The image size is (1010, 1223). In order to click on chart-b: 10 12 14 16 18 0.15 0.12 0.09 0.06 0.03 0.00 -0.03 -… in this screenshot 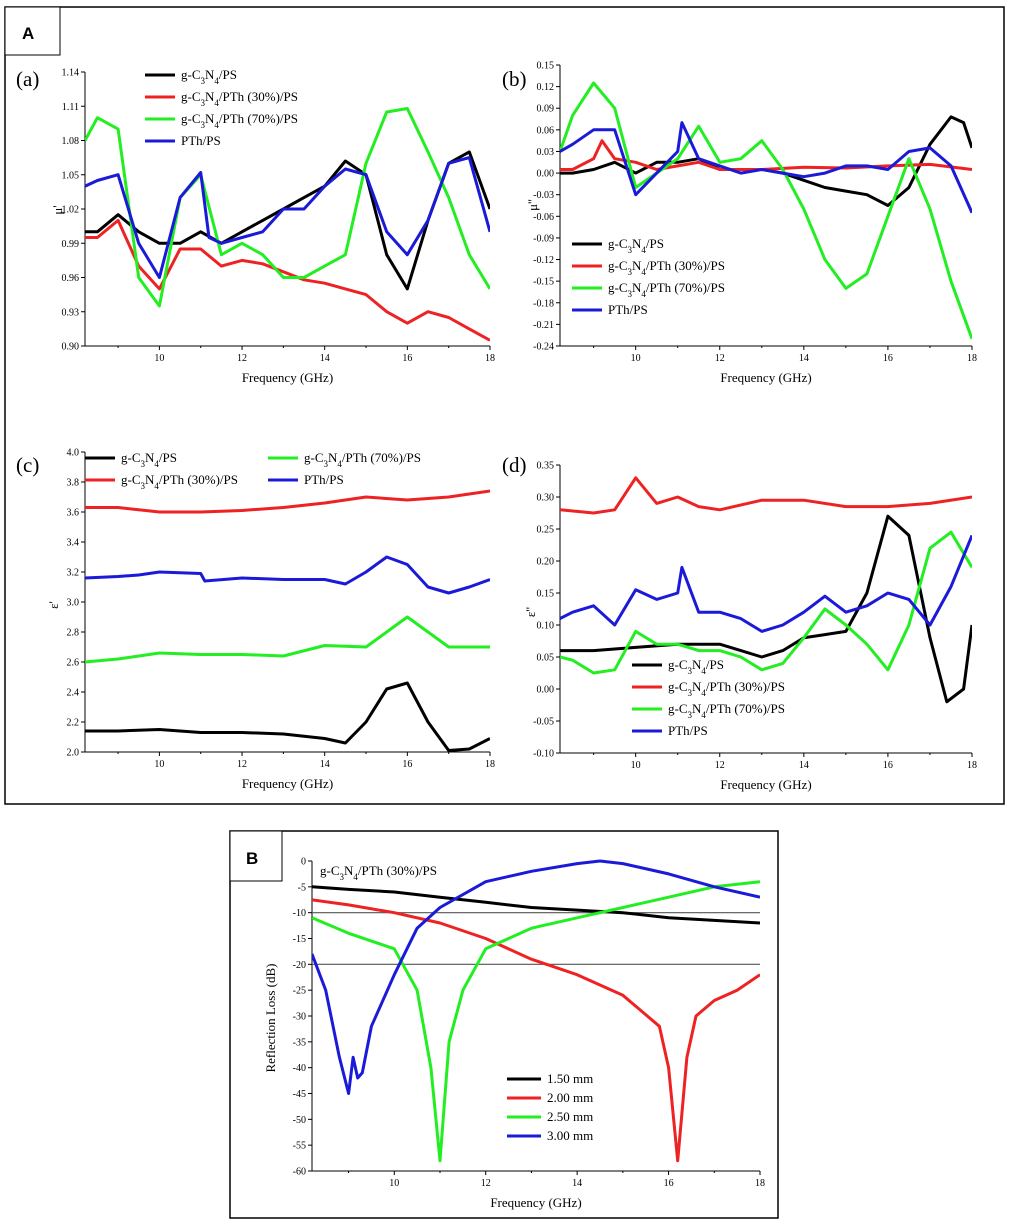, I will do `click(739, 223)`.